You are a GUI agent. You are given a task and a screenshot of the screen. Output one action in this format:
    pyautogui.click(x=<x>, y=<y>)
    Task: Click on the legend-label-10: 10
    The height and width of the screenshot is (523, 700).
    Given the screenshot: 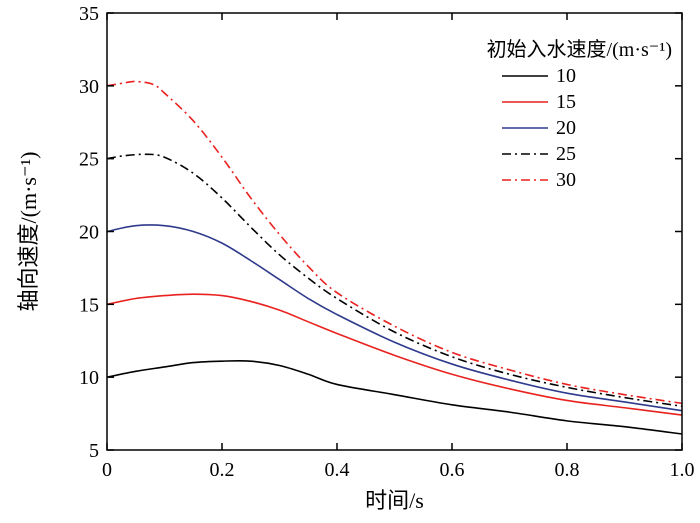 What is the action you would take?
    pyautogui.click(x=566, y=76)
    